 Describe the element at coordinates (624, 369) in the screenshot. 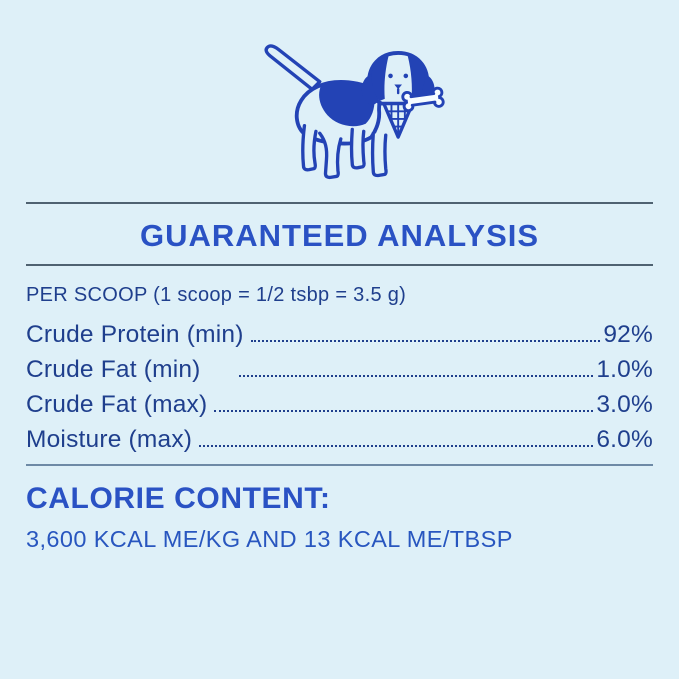

I see `row-value: 1.0%` at that location.